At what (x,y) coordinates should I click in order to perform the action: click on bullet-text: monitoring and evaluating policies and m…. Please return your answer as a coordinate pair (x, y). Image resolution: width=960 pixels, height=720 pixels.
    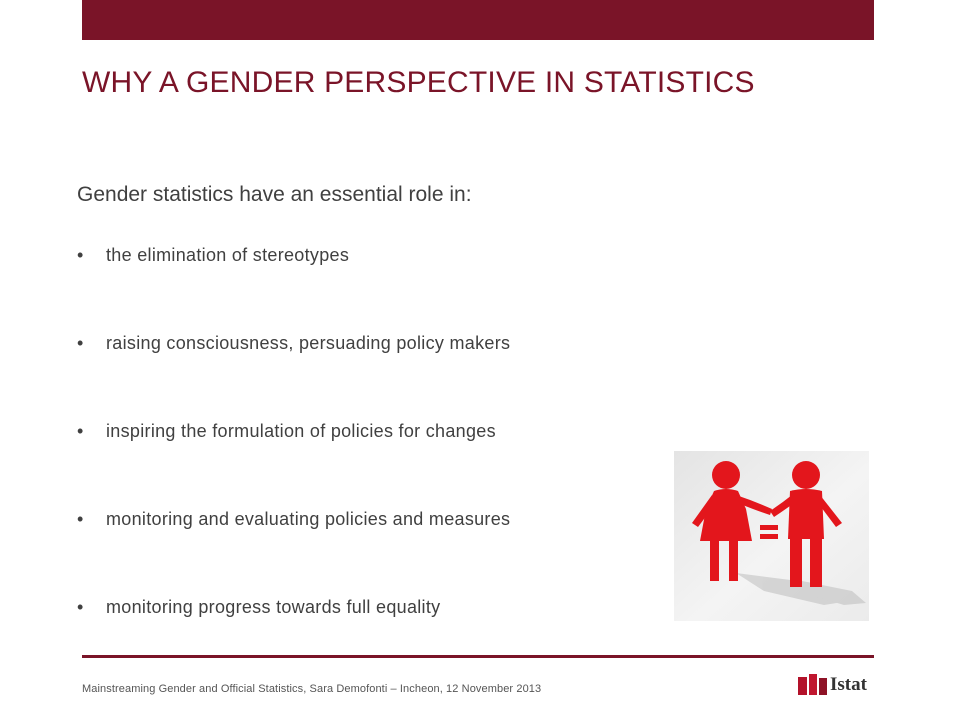
    Looking at the image, I should click on (308, 519).